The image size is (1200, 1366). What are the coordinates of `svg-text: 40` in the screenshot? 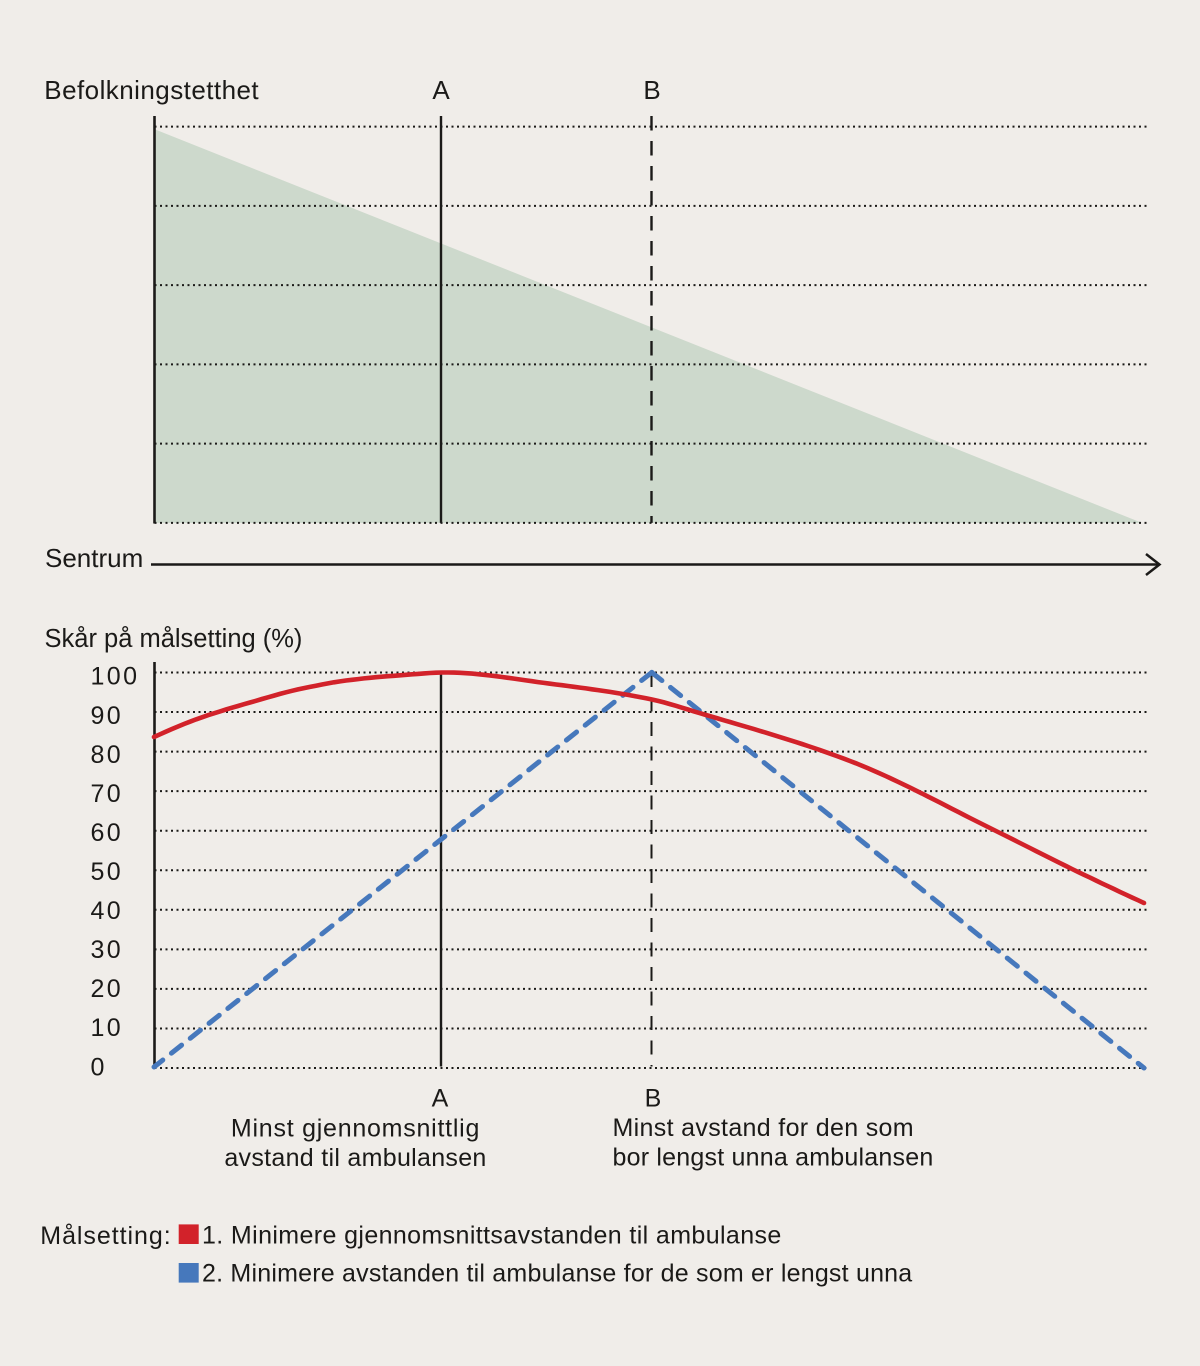 It's located at (107, 911).